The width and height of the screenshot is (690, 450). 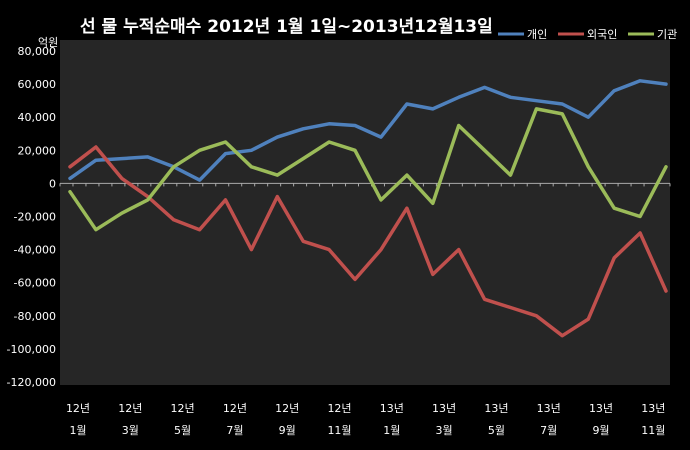 I want to click on legend: 개인 외국인 기관, so click(x=587, y=34).